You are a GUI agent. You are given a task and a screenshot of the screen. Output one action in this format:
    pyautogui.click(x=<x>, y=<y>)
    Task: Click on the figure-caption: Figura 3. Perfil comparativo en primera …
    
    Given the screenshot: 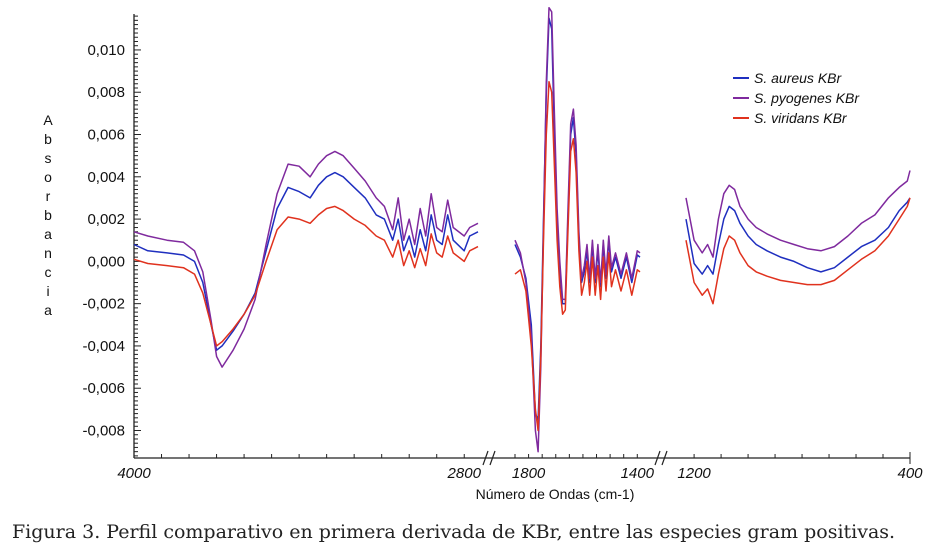 What is the action you would take?
    pyautogui.click(x=454, y=532)
    